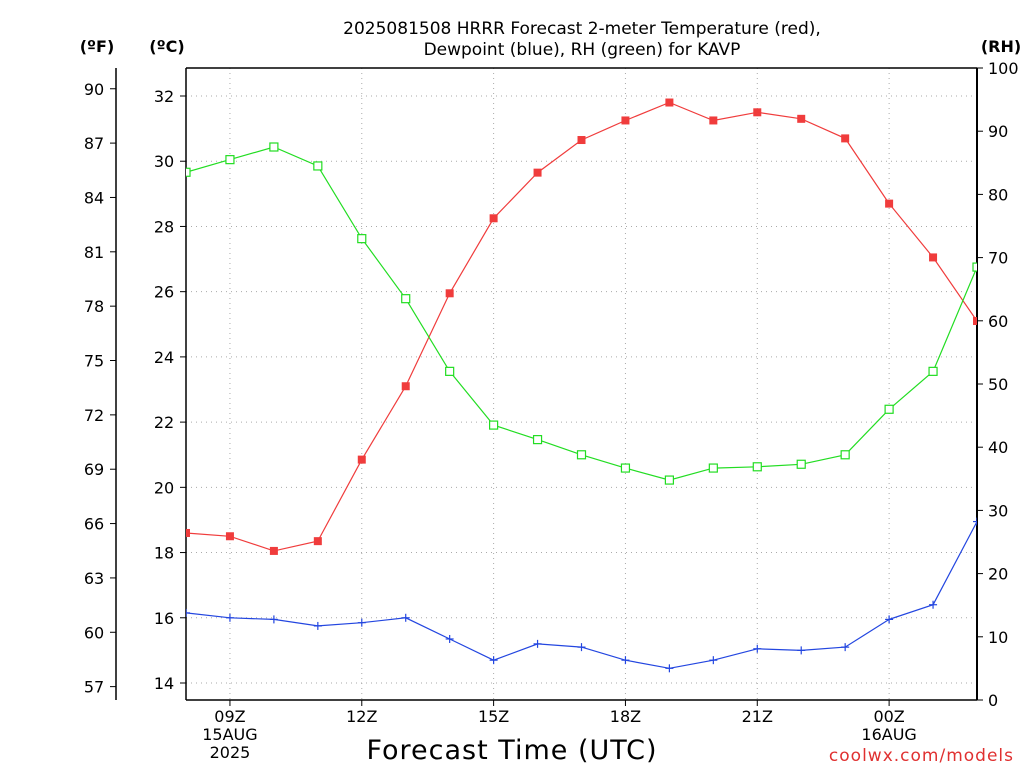 This screenshot has width=1024, height=768. I want to click on fahrenheit-tick-label: 90, so click(94, 89).